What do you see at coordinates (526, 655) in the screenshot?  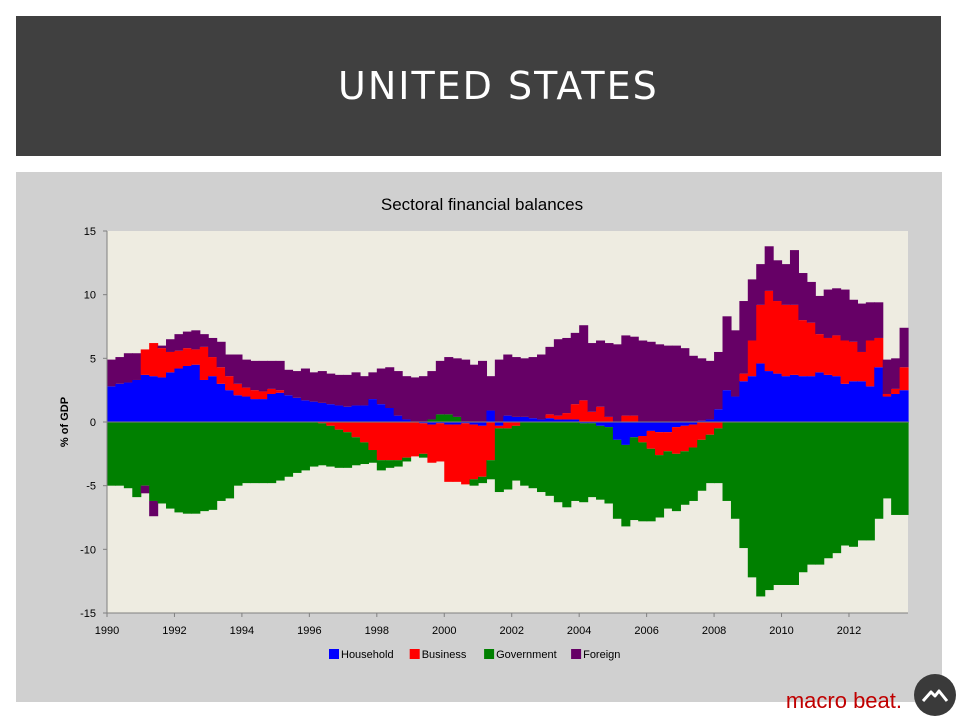 I see `legend-label-government: Government` at bounding box center [526, 655].